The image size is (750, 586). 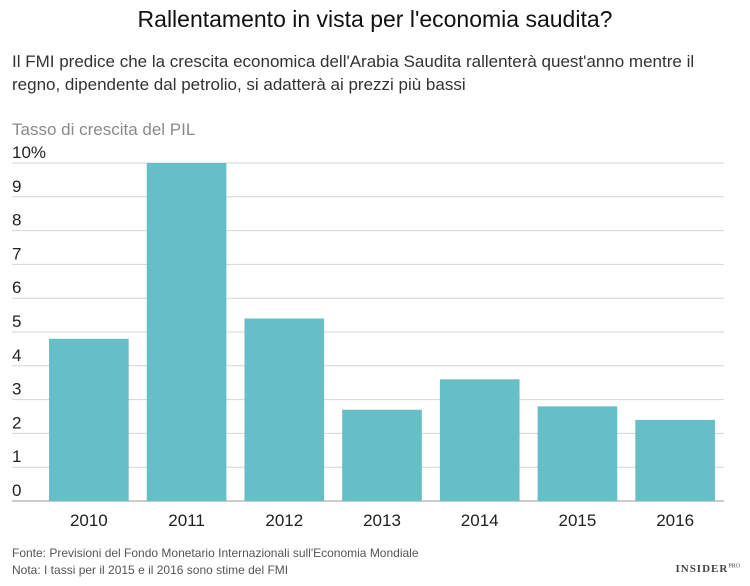 I want to click on x-tick-label: 2016, so click(x=675, y=520).